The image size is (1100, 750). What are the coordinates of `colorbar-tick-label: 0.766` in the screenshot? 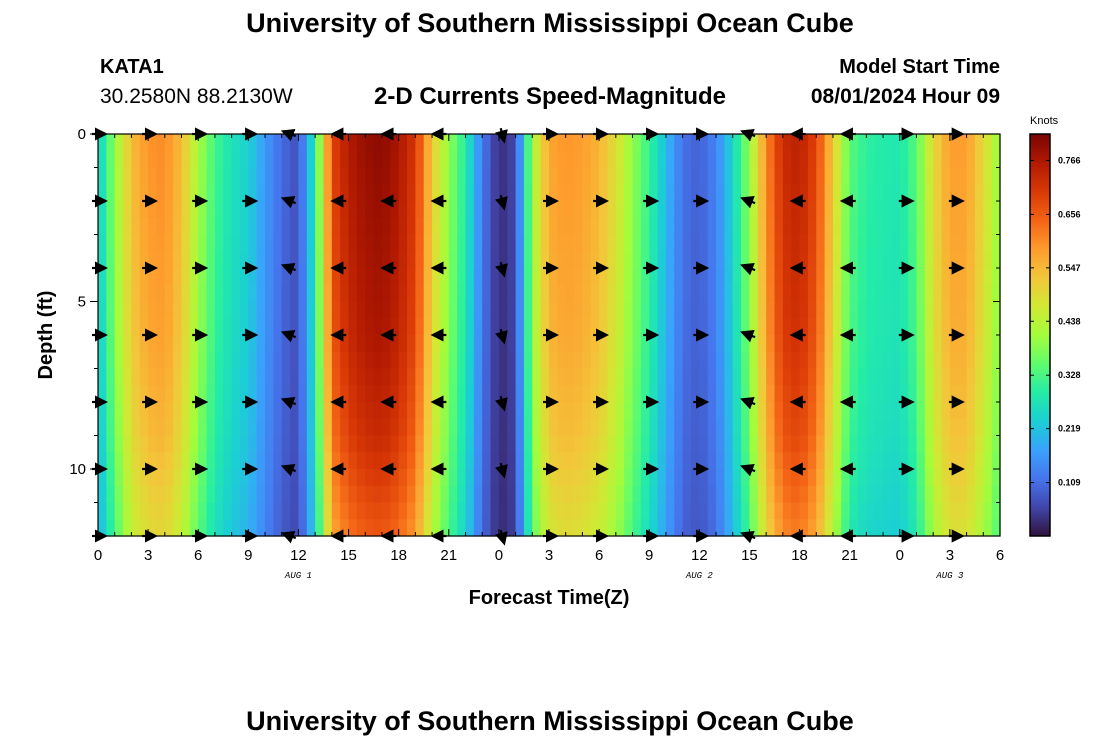 It's located at (1069, 160).